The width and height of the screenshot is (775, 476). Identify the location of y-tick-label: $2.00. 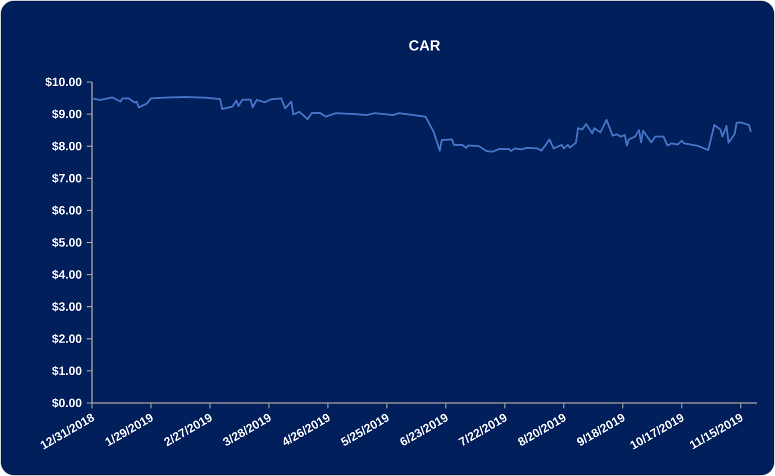
(67, 339).